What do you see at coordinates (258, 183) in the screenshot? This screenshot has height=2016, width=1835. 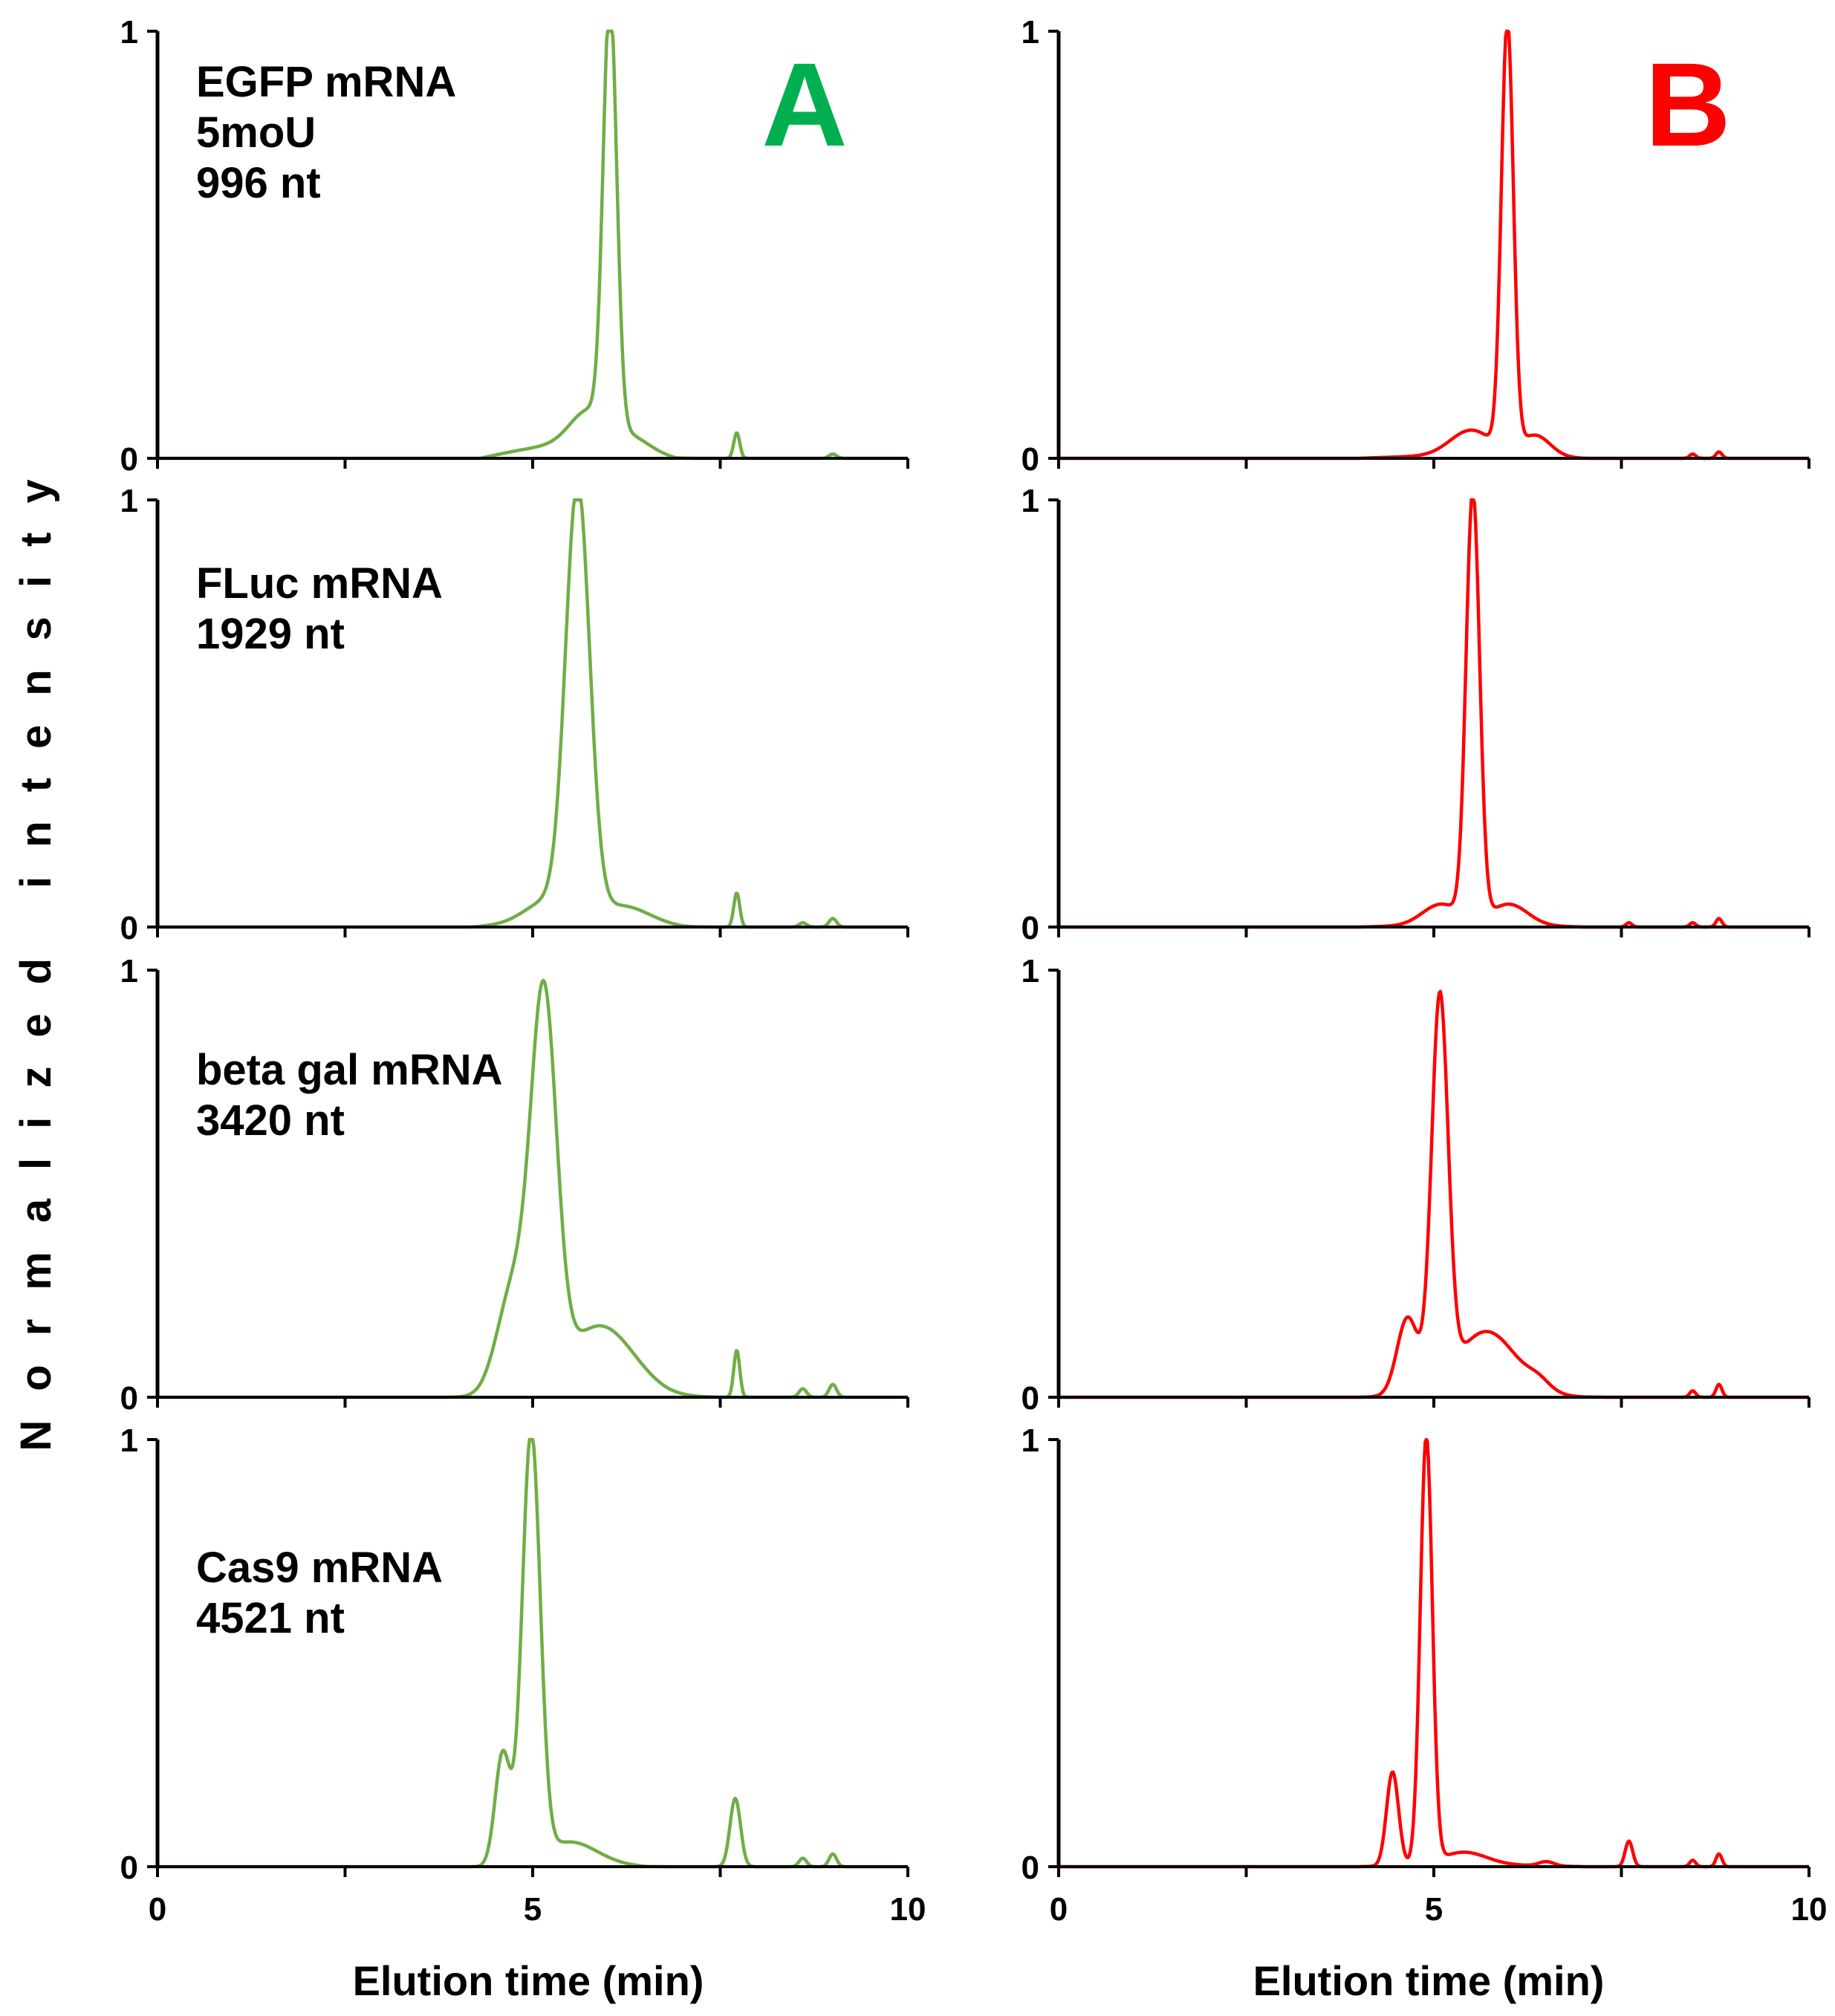 I see `sample-annotation-line: 996 nt` at bounding box center [258, 183].